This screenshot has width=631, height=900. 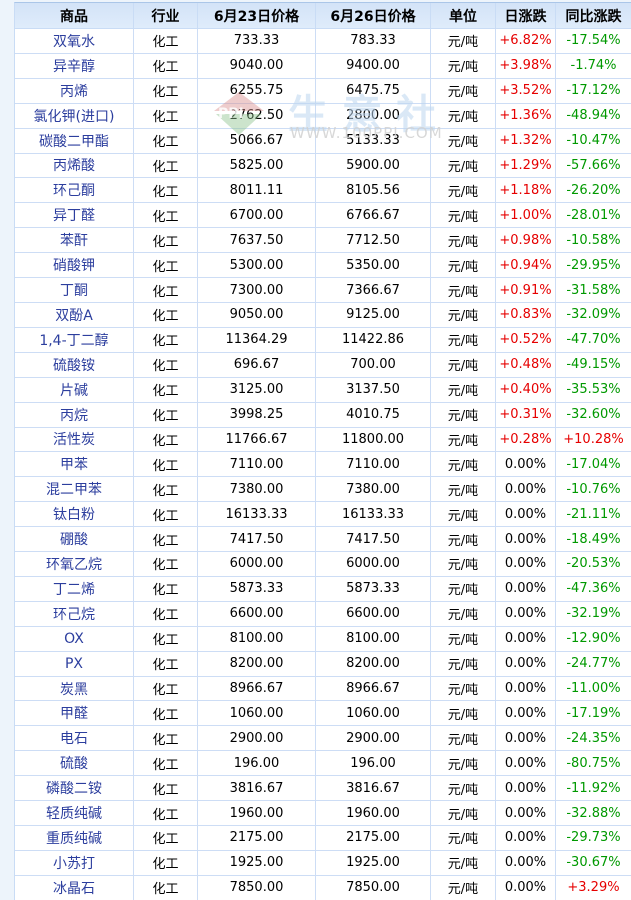 I want to click on price-jun26-cell: 8100.00, so click(x=373, y=638).